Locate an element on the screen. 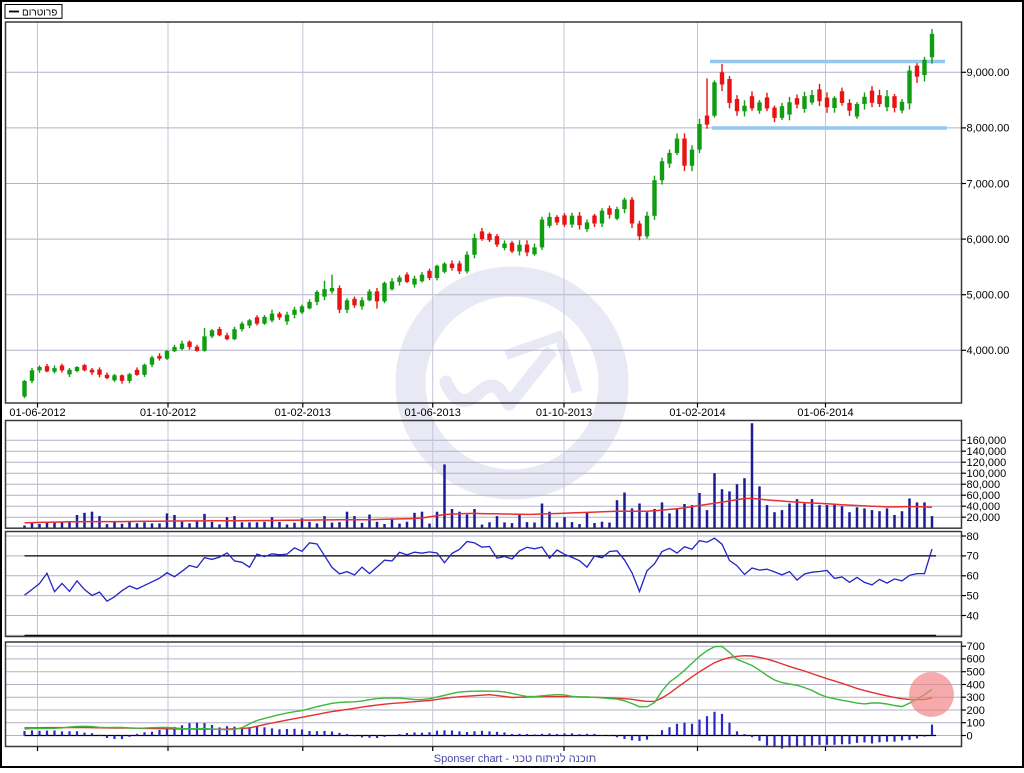 The image size is (1024, 773). svg-text: 80 is located at coordinates (973, 537).